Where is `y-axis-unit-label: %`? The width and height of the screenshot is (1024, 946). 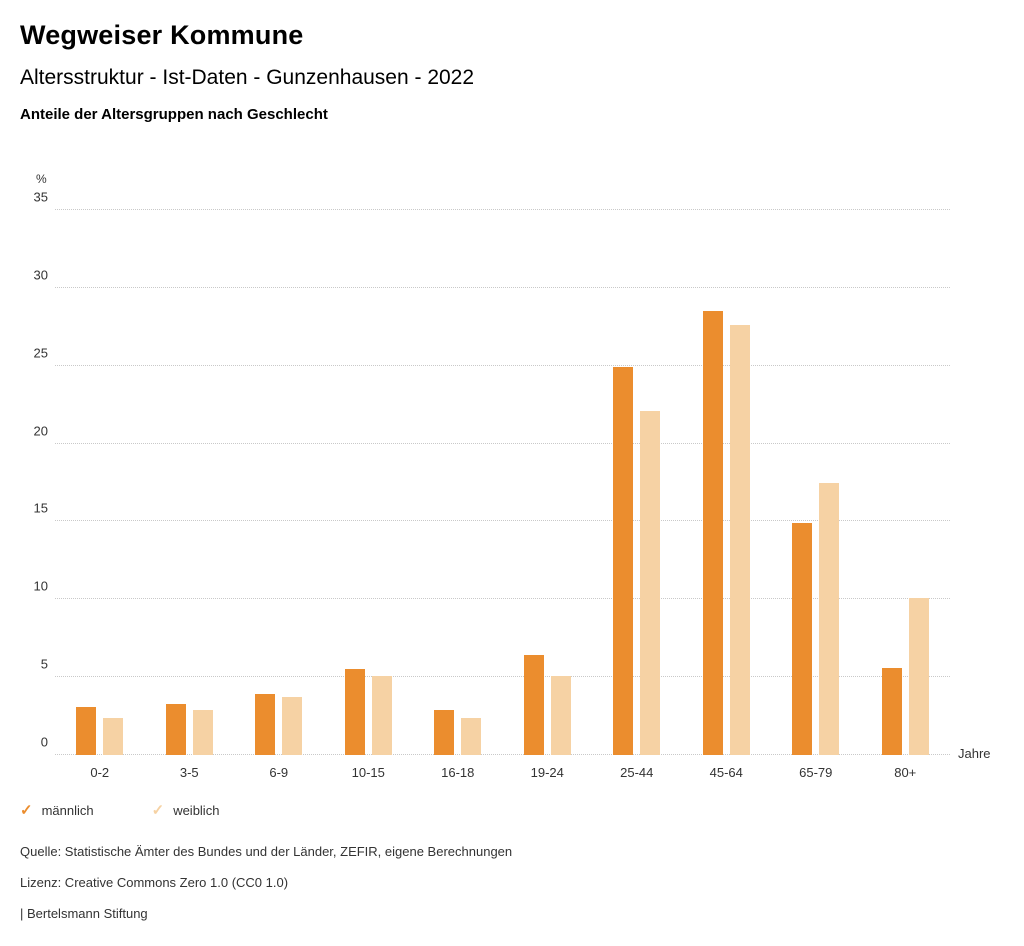
y-axis-unit-label: % is located at coordinates (41, 179).